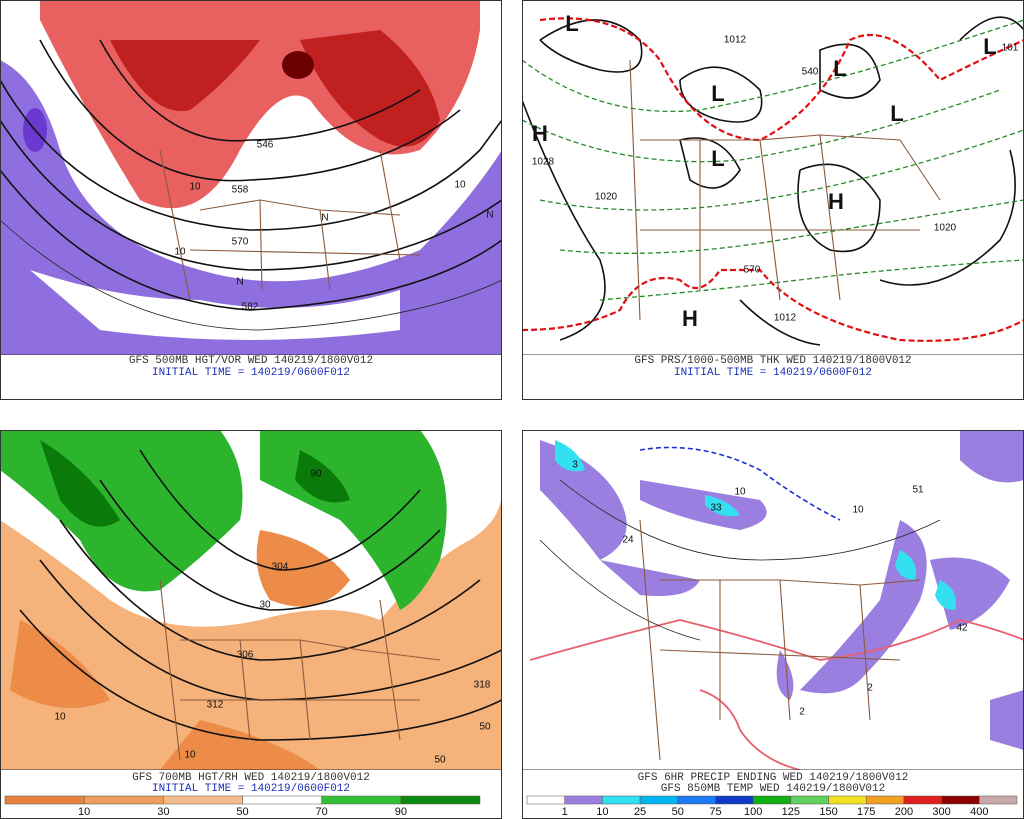  I want to click on contour-label: 101, so click(1010, 48).